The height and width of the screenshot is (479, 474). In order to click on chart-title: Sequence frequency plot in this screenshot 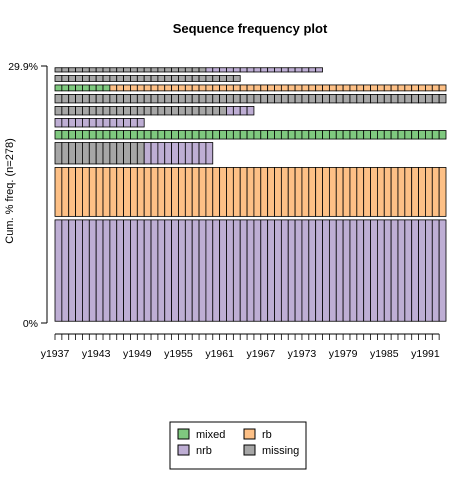, I will do `click(250, 28)`.